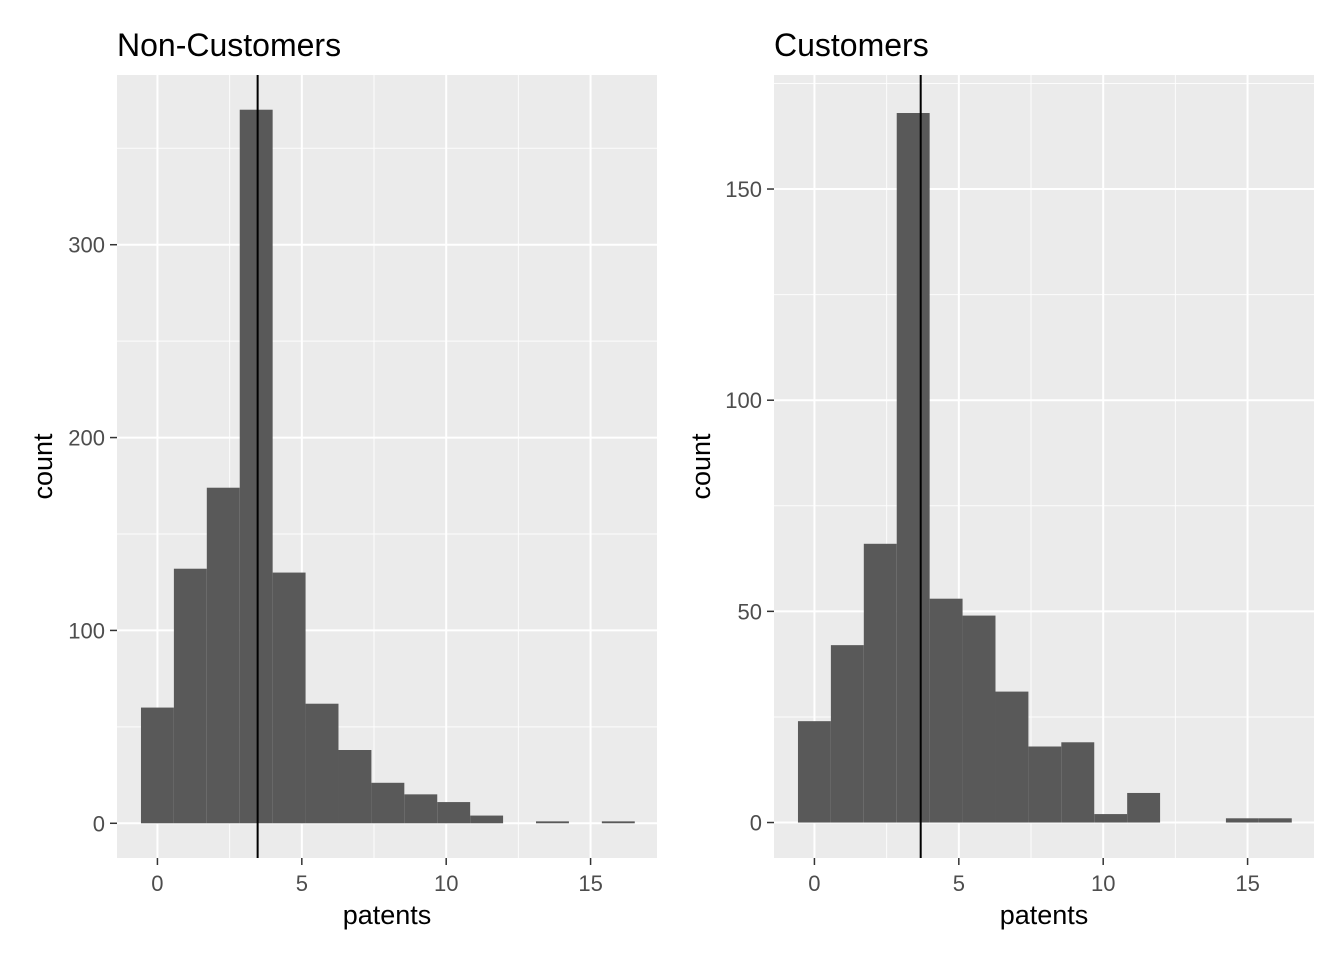 The height and width of the screenshot is (960, 1344). I want to click on plot-title: Non-Customers, so click(229, 45).